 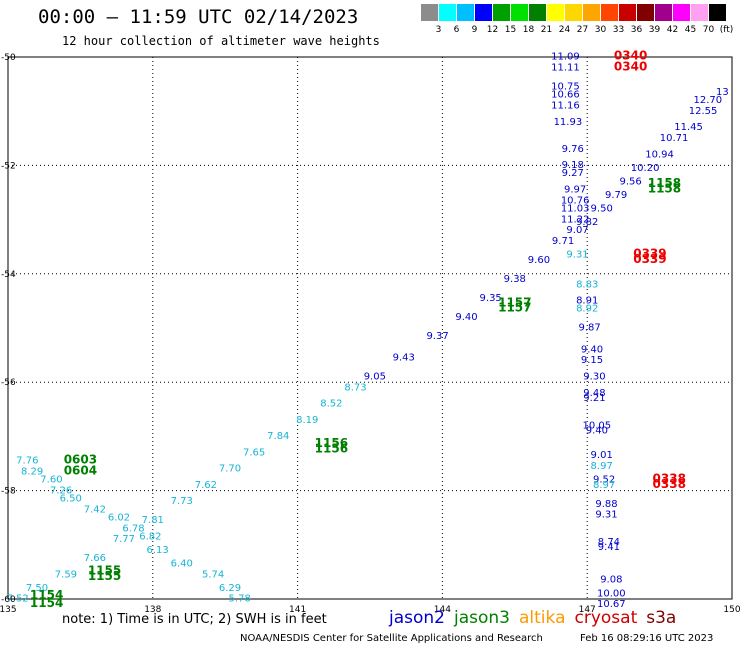 I want to click on swh-value: 9.60, so click(x=539, y=260).